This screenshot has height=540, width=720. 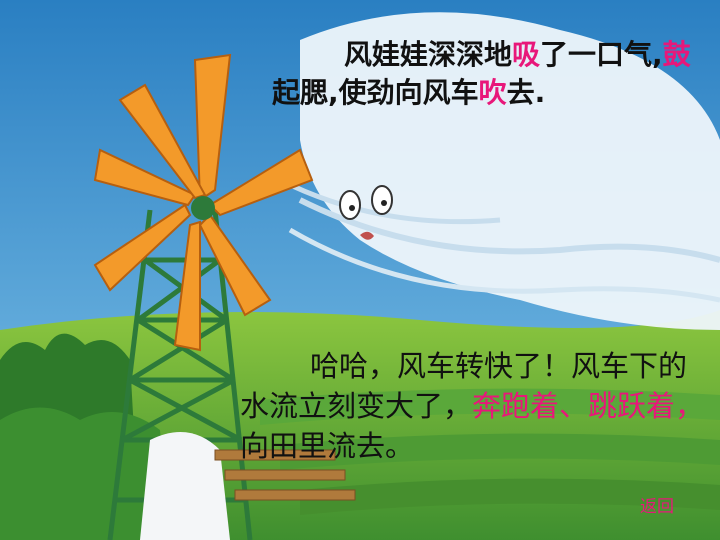 I want to click on eye-right, so click(x=382, y=200).